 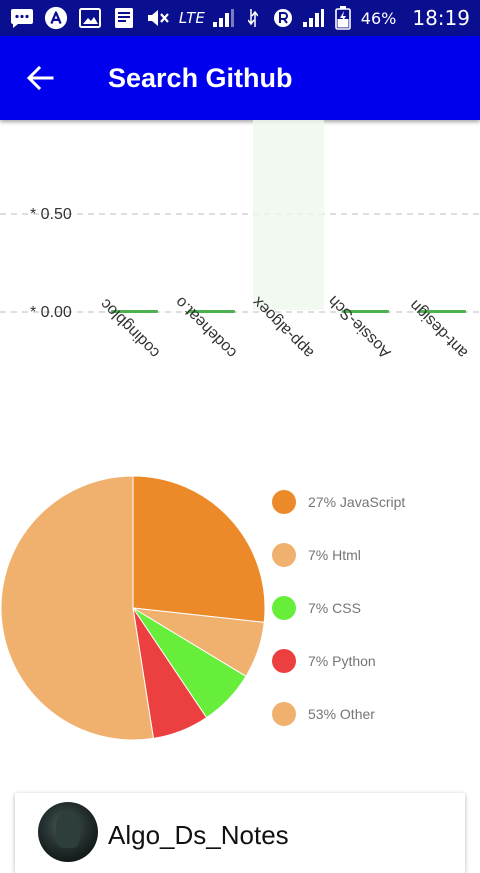 What do you see at coordinates (343, 18) in the screenshot?
I see `battery-icon` at bounding box center [343, 18].